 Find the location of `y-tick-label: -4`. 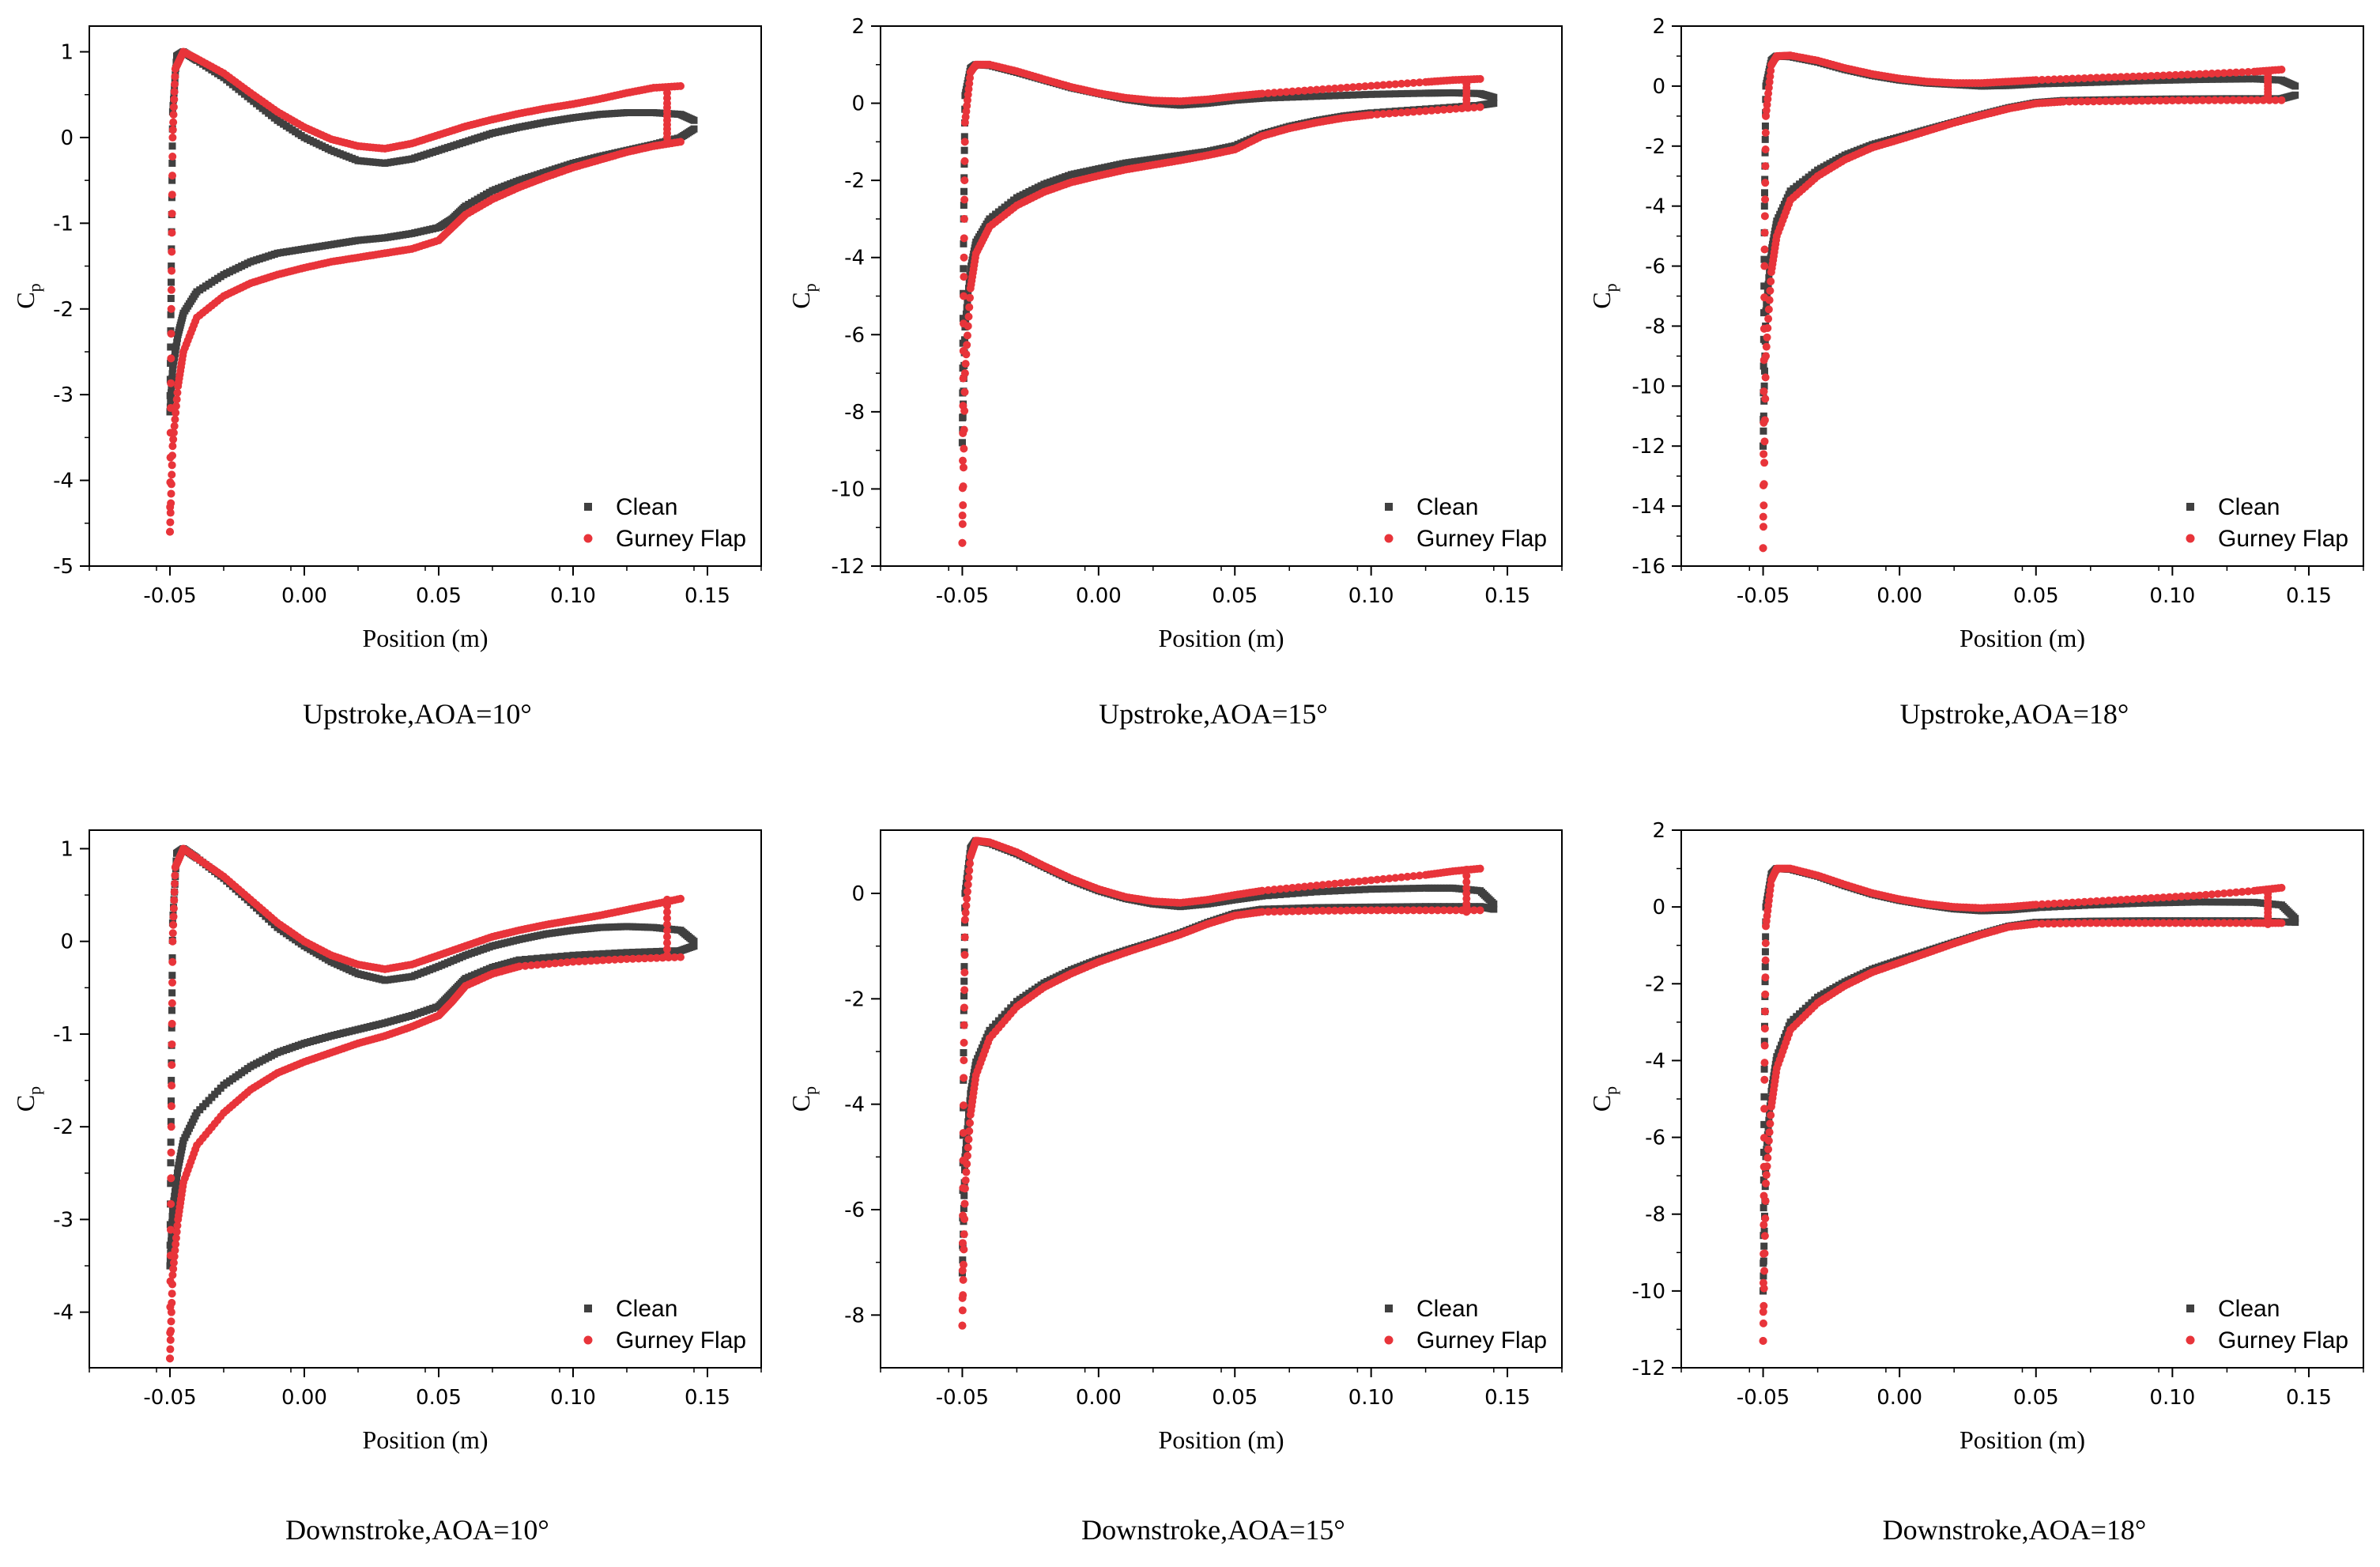

y-tick-label: -4 is located at coordinates (854, 258).